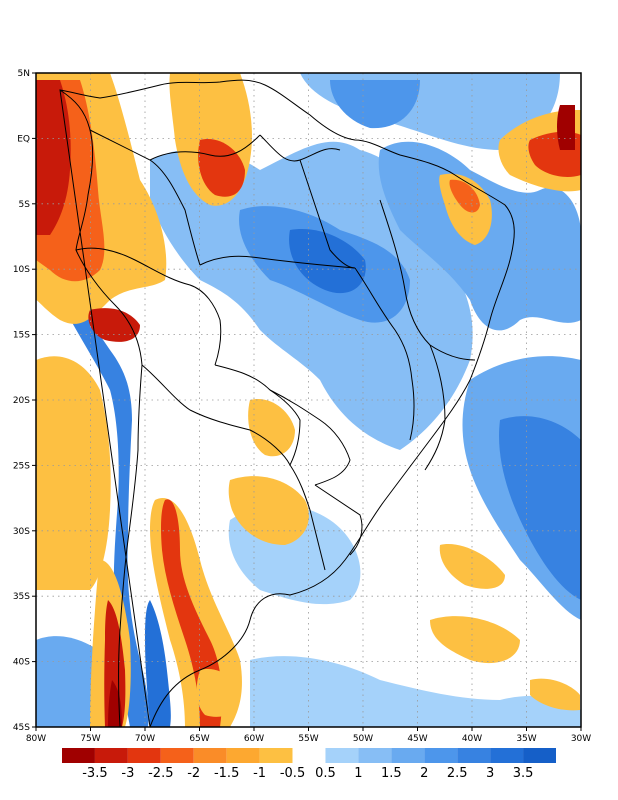 The width and height of the screenshot is (618, 800). What do you see at coordinates (523, 773) in the screenshot?
I see `colorbar-label: 3.5` at bounding box center [523, 773].